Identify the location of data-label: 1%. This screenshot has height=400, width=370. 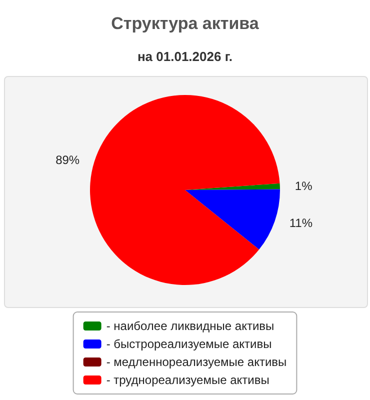
(303, 186).